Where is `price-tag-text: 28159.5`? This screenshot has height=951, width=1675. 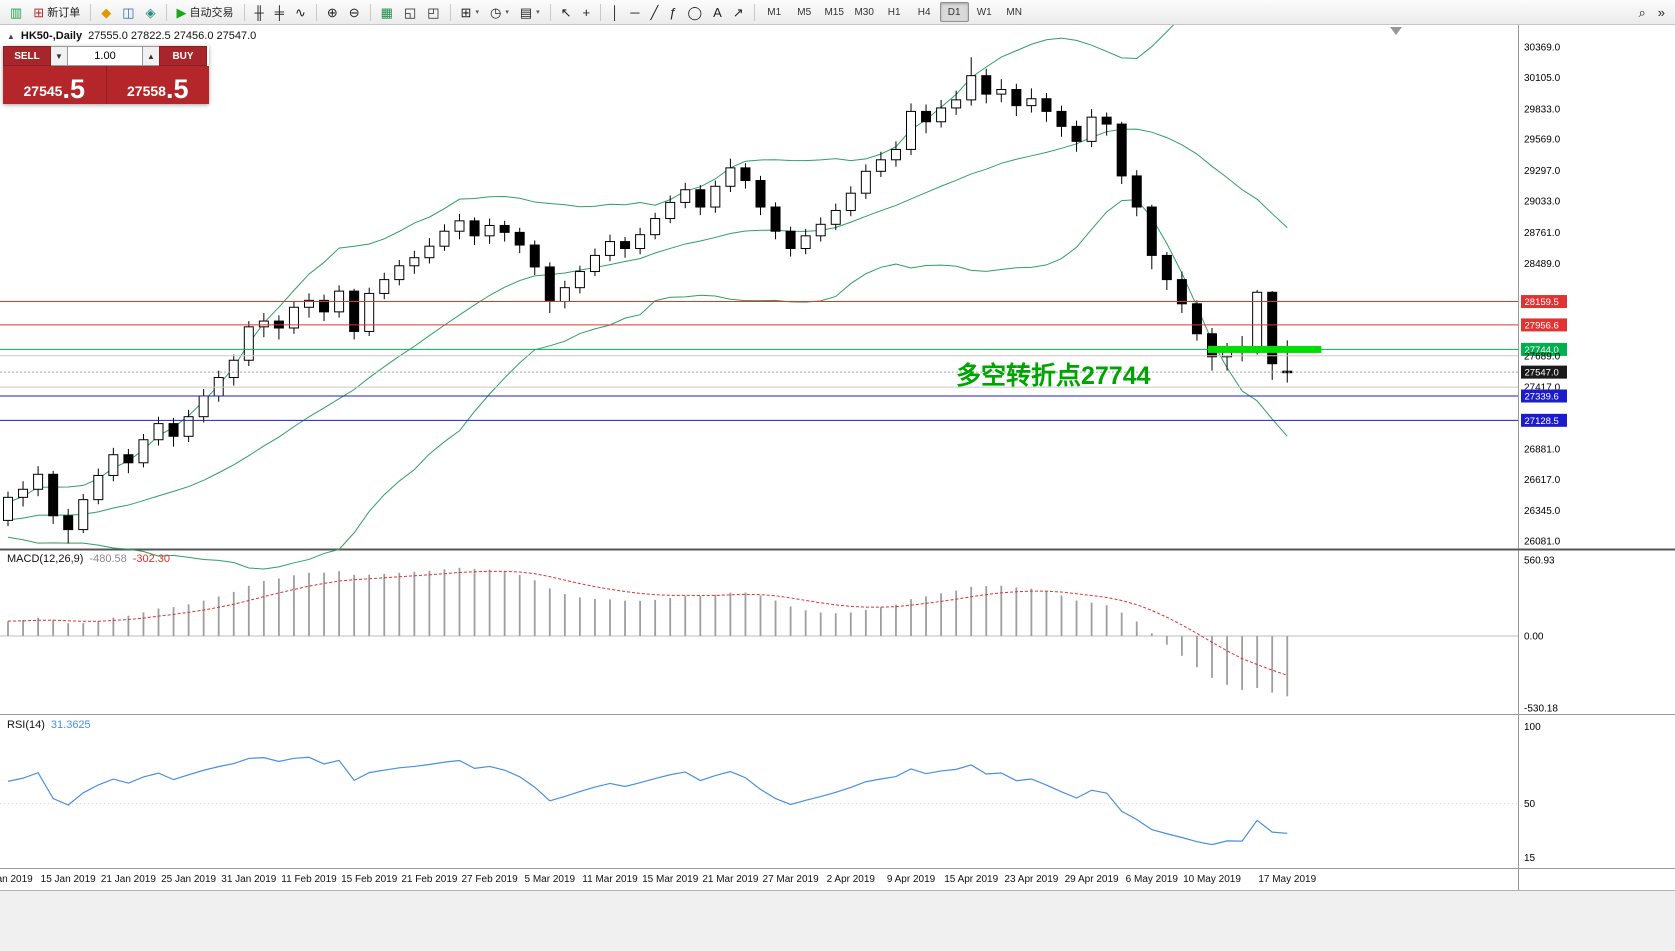
price-tag-text: 28159.5 is located at coordinates (1542, 302).